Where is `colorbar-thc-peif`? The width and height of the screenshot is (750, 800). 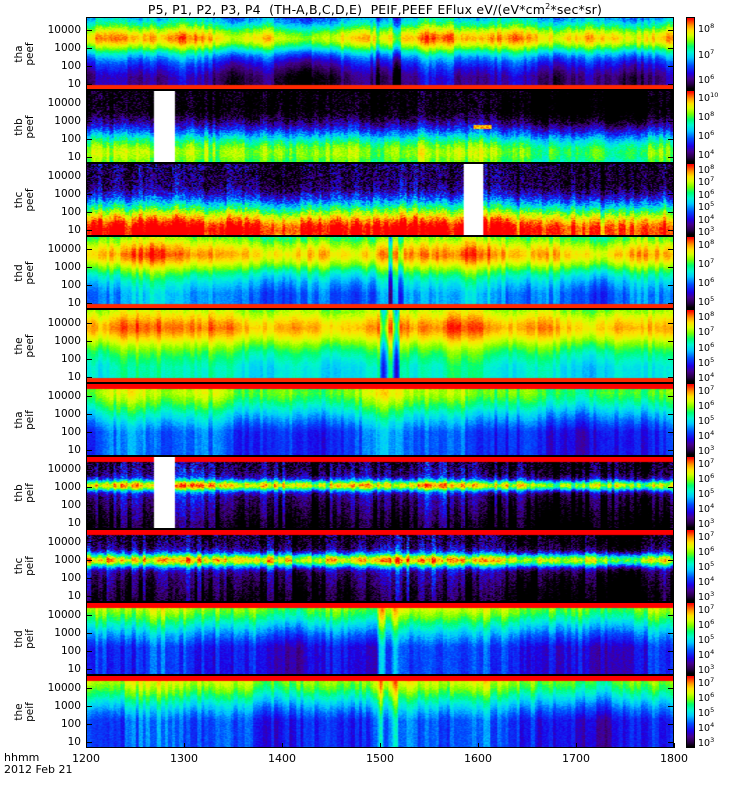
colorbar-thc-peif is located at coordinates (690, 565).